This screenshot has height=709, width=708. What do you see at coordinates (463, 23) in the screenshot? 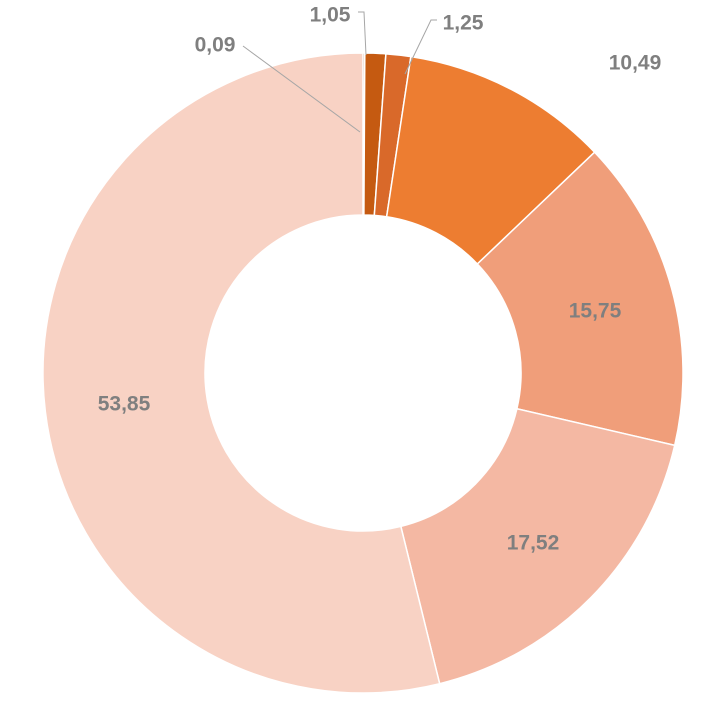
I see `data-label-2: 1,25` at bounding box center [463, 23].